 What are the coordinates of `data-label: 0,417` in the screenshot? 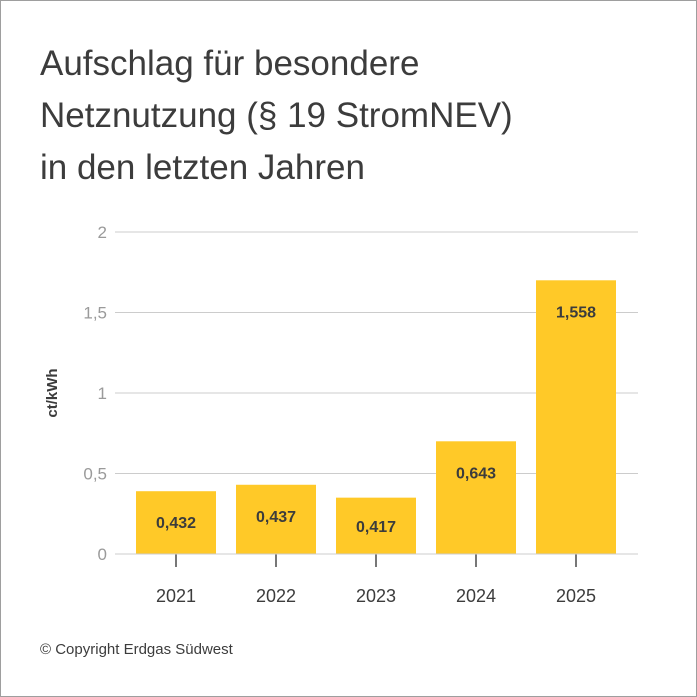 It's located at (376, 527).